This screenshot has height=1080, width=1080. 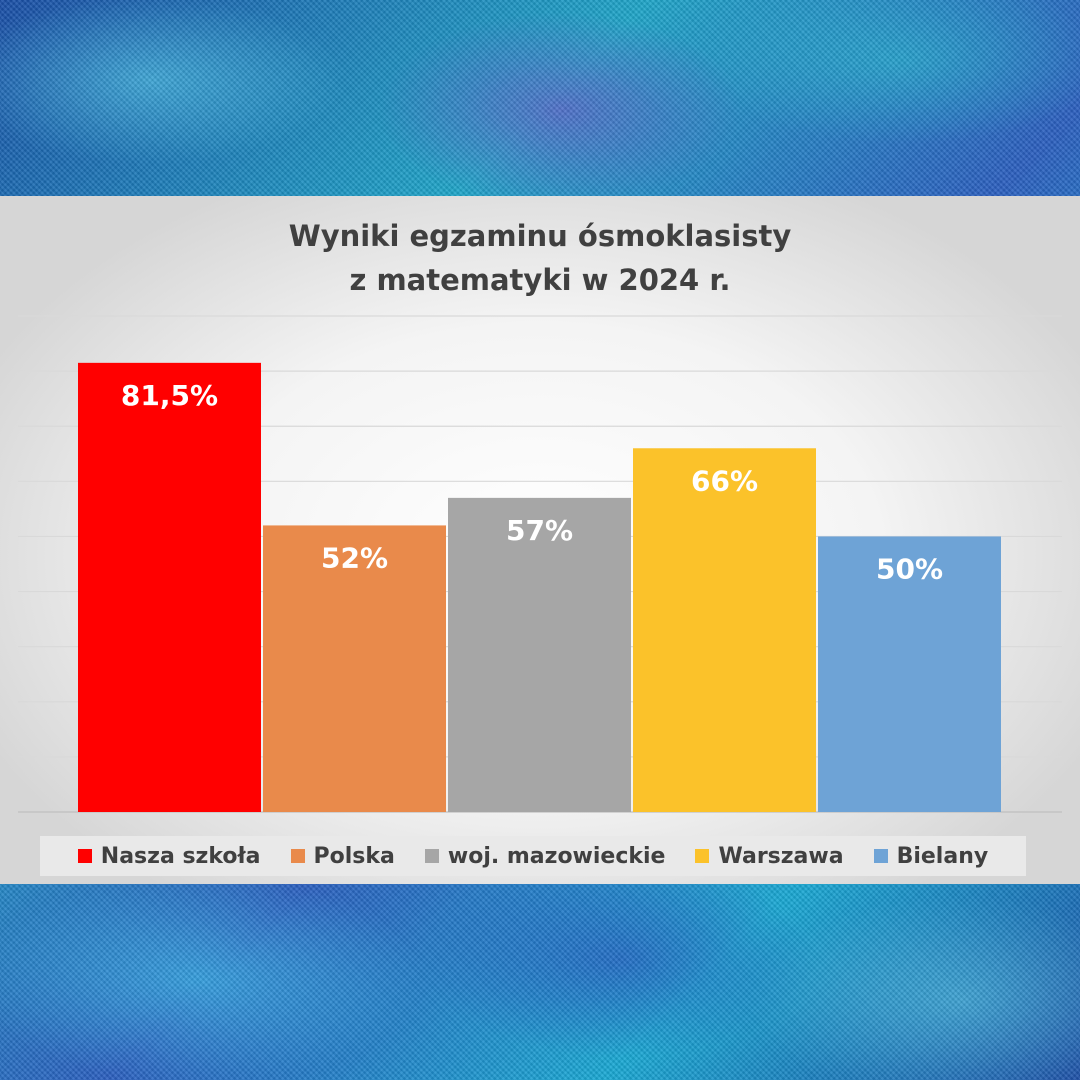 What do you see at coordinates (431, 856) in the screenshot?
I see `legend-swatch-woj-mazowieckie` at bounding box center [431, 856].